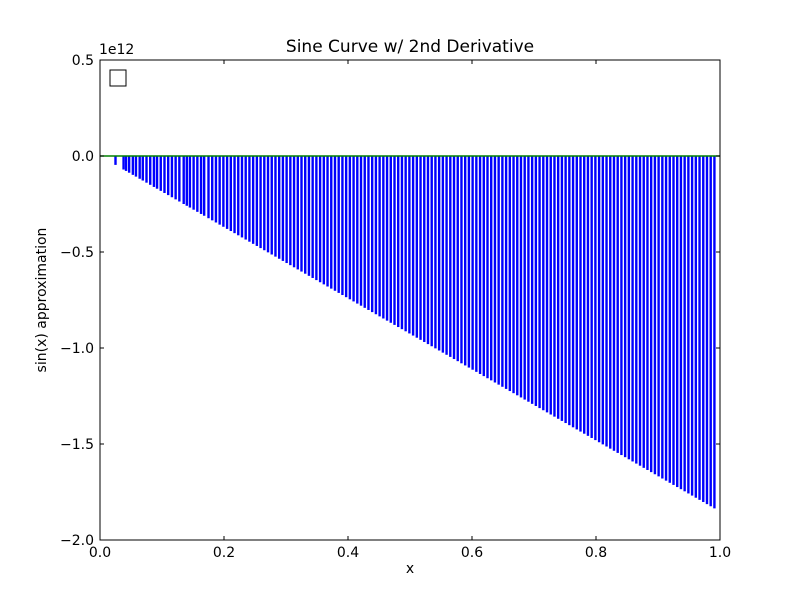 Image resolution: width=800 pixels, height=600 pixels. I want to click on y-tick-label: 0.0, so click(83, 157).